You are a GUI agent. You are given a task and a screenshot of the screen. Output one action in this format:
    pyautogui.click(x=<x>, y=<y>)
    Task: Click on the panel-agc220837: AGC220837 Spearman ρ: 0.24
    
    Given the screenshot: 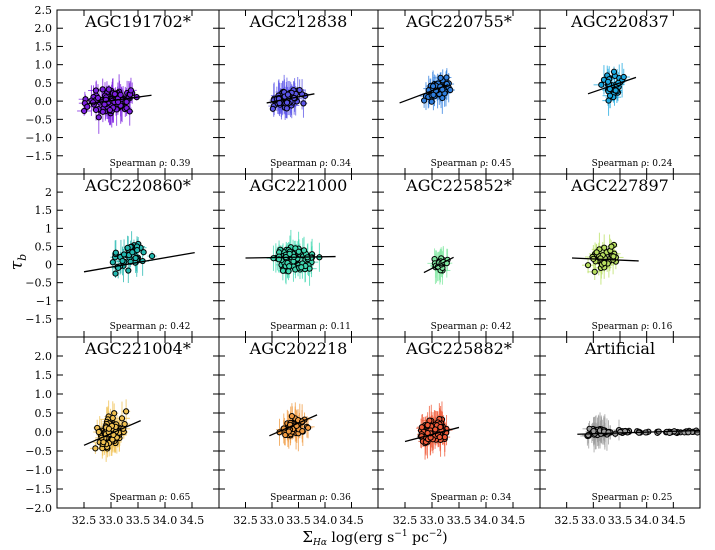 What is the action you would take?
    pyautogui.click(x=620, y=92)
    